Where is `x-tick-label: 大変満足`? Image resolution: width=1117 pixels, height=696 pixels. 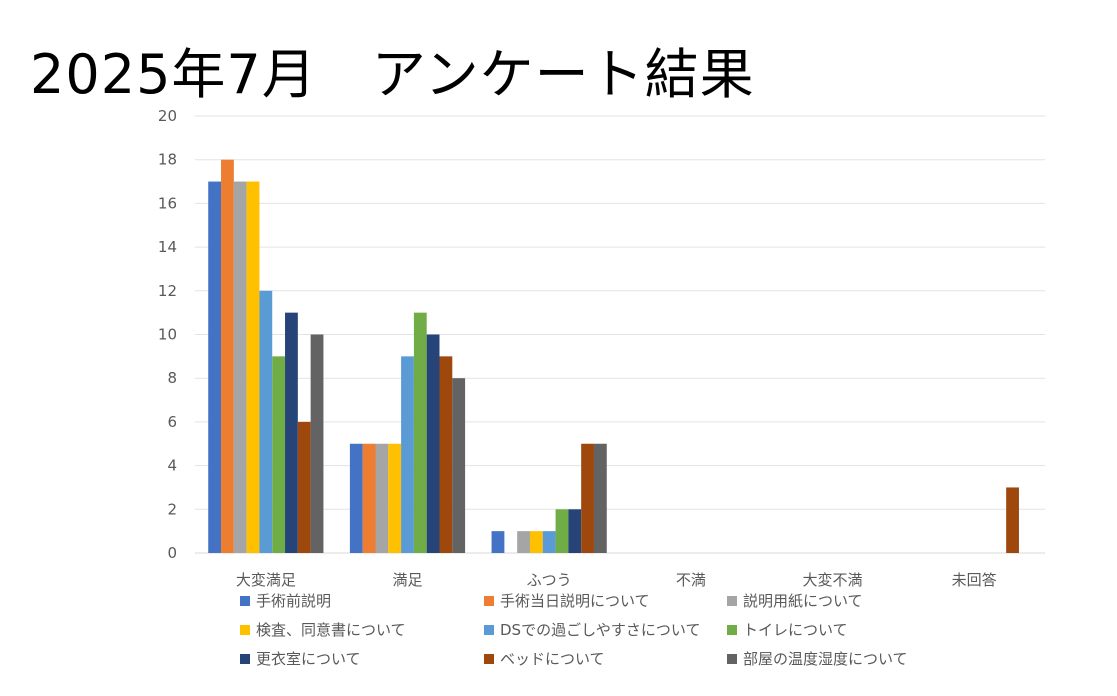 x-tick-label: 大変満足 is located at coordinates (266, 580).